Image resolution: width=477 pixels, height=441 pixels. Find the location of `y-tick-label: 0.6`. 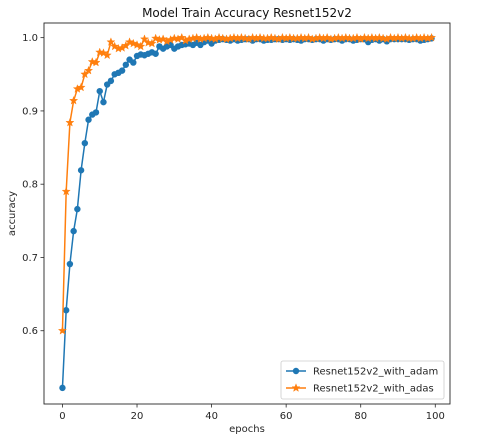

y-tick-label: 0.6 is located at coordinates (30, 331).